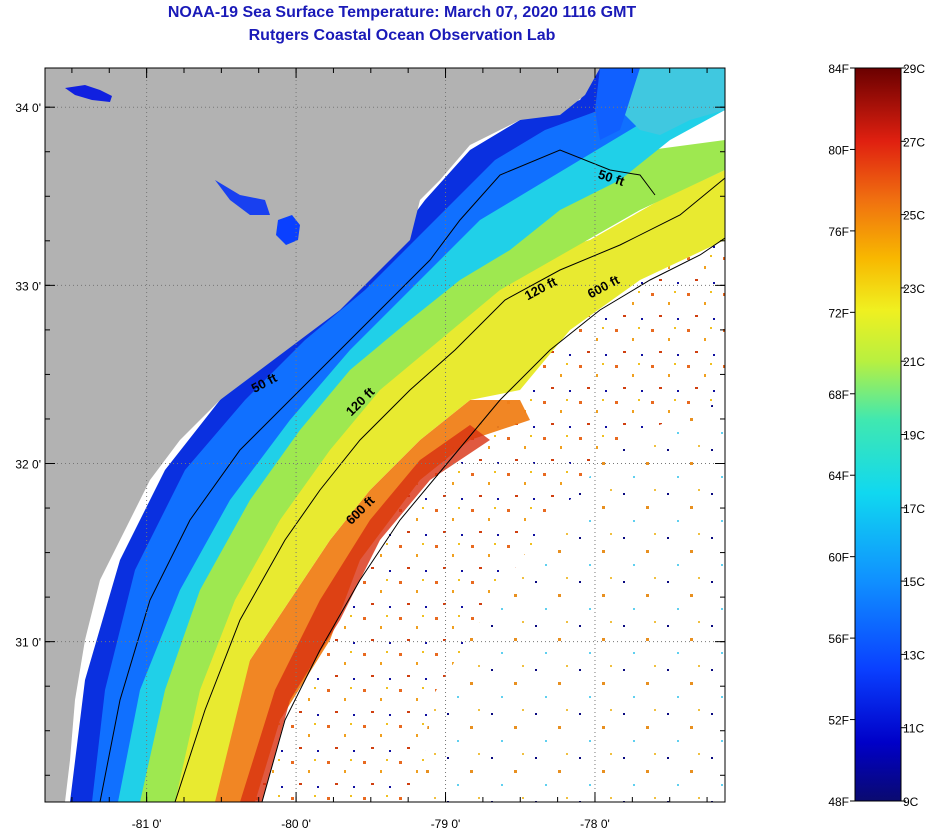 The width and height of the screenshot is (928, 832). Describe the element at coordinates (914, 362) in the screenshot. I see `colorbar-c-label: 21C` at that location.